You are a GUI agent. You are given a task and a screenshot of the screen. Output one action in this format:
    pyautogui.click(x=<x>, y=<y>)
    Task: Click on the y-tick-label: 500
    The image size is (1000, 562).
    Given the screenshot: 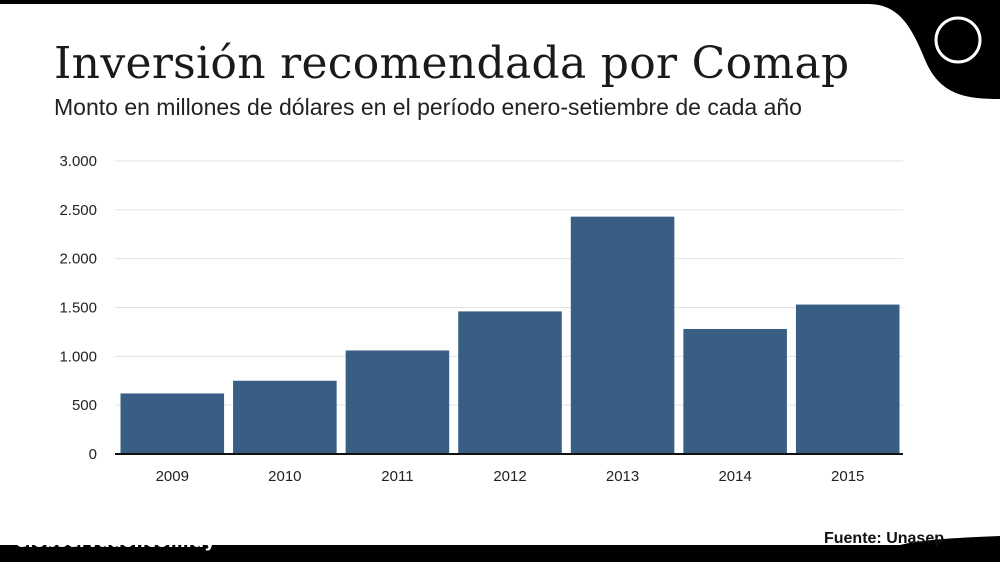 What is the action you would take?
    pyautogui.click(x=84, y=405)
    